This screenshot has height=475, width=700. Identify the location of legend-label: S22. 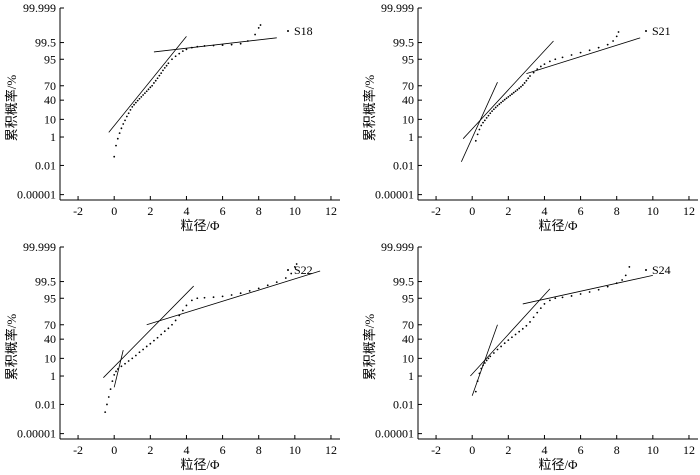
(303, 270).